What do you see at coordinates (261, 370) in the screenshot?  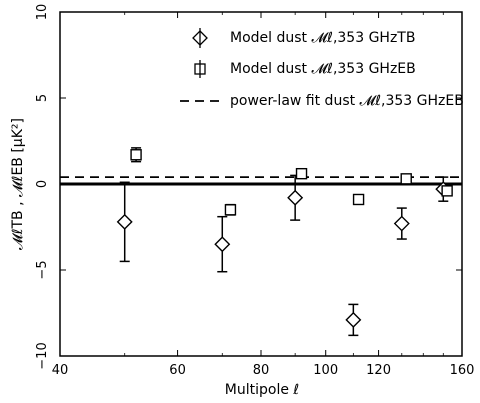 I see `x-tick-label: 80` at bounding box center [261, 370].